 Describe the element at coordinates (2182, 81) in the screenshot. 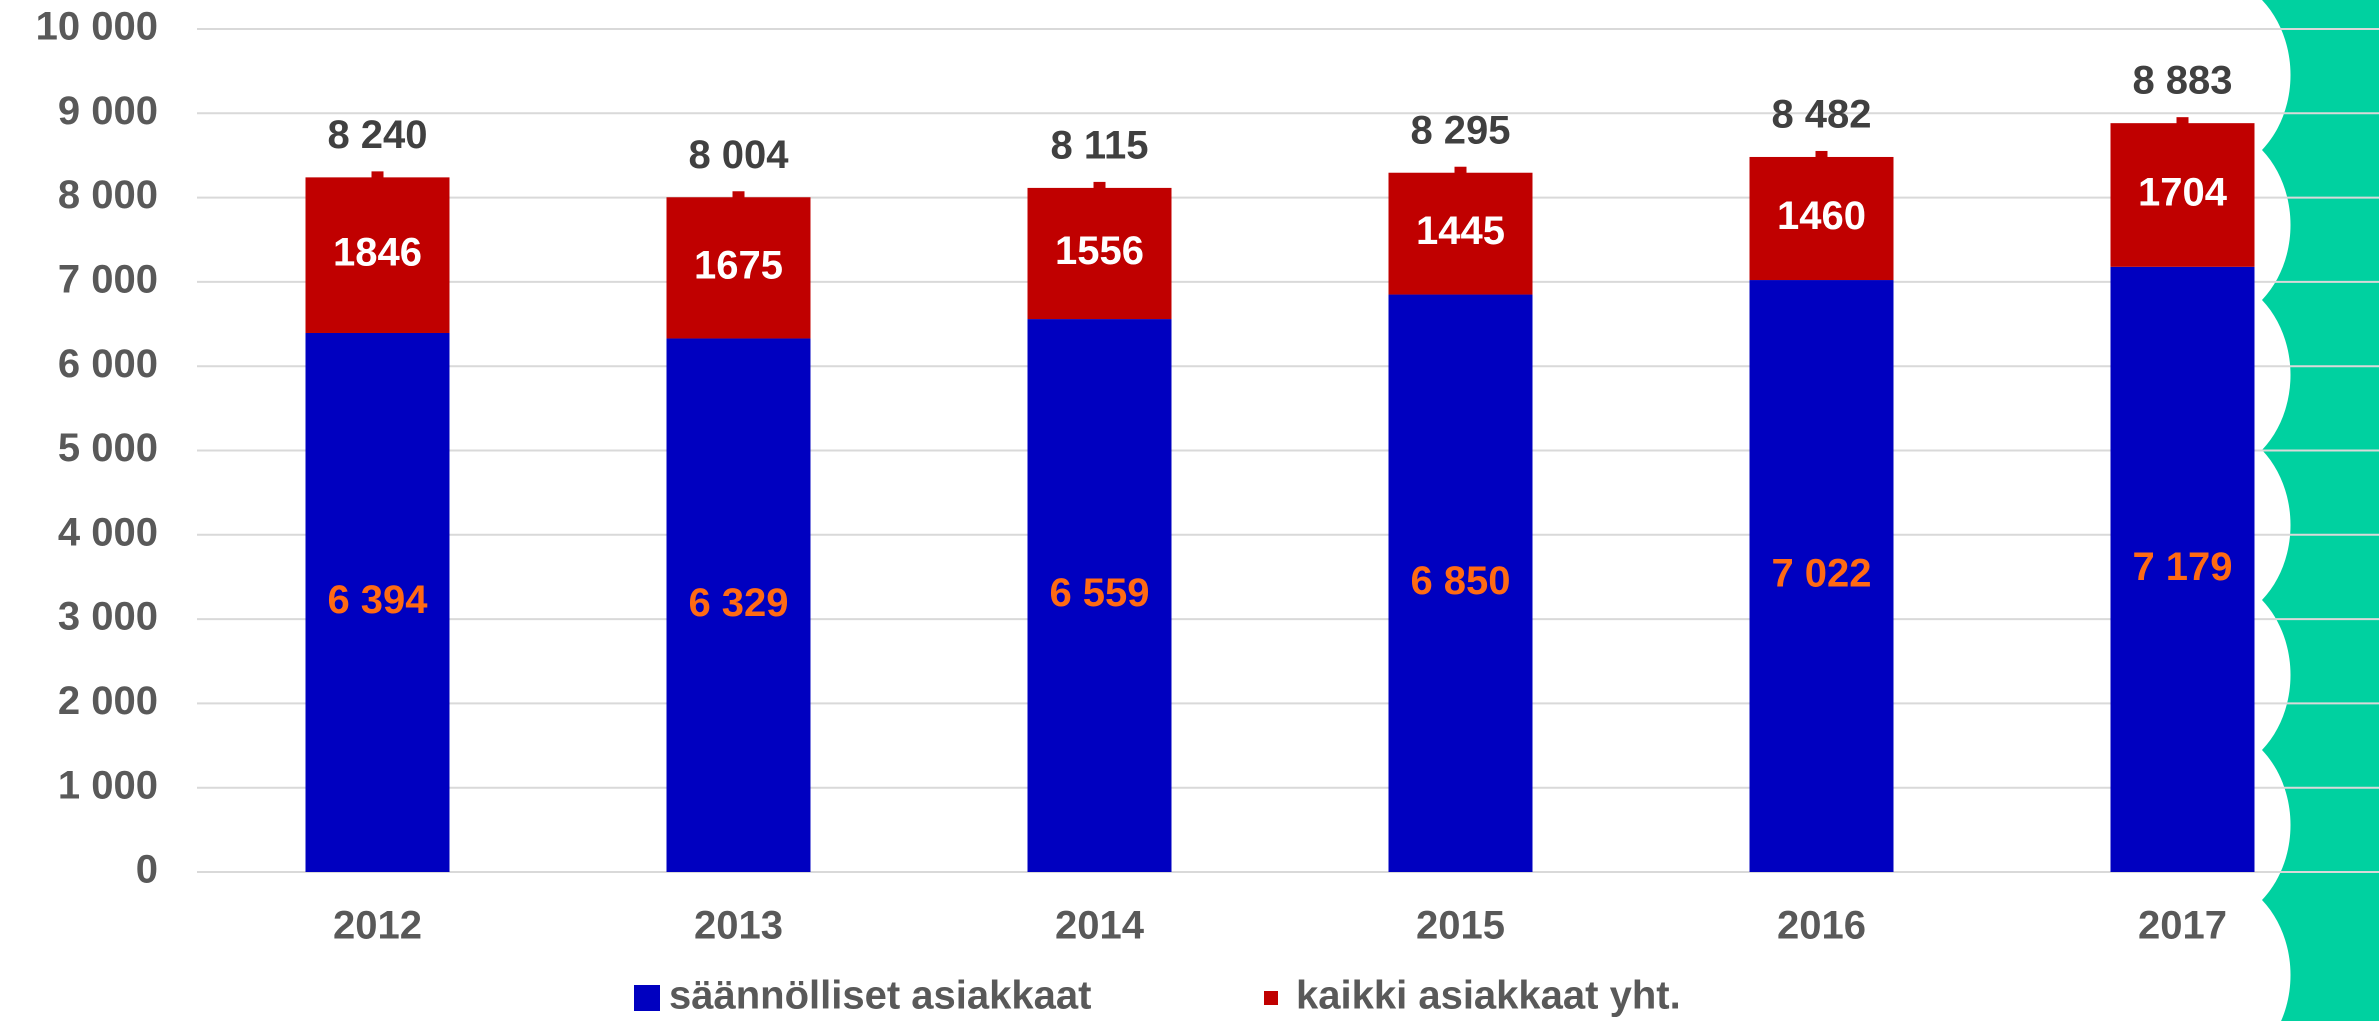

I see `total-label: 8 883` at that location.